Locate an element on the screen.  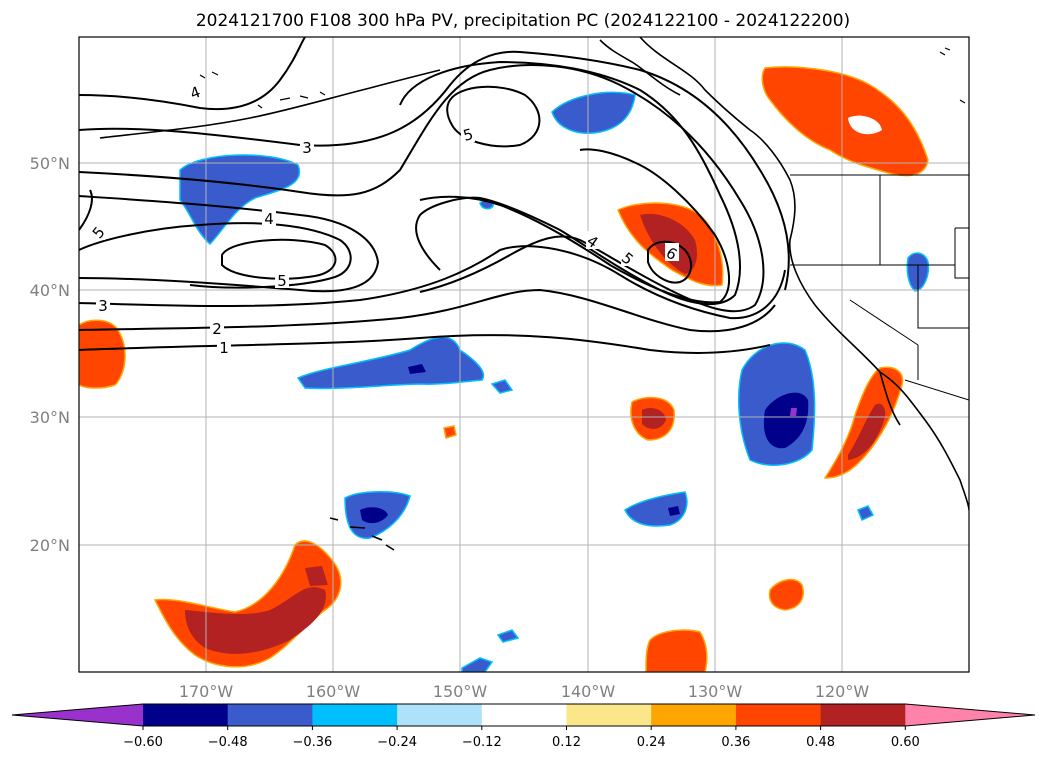
lon-label: 160°W is located at coordinates (333, 691).